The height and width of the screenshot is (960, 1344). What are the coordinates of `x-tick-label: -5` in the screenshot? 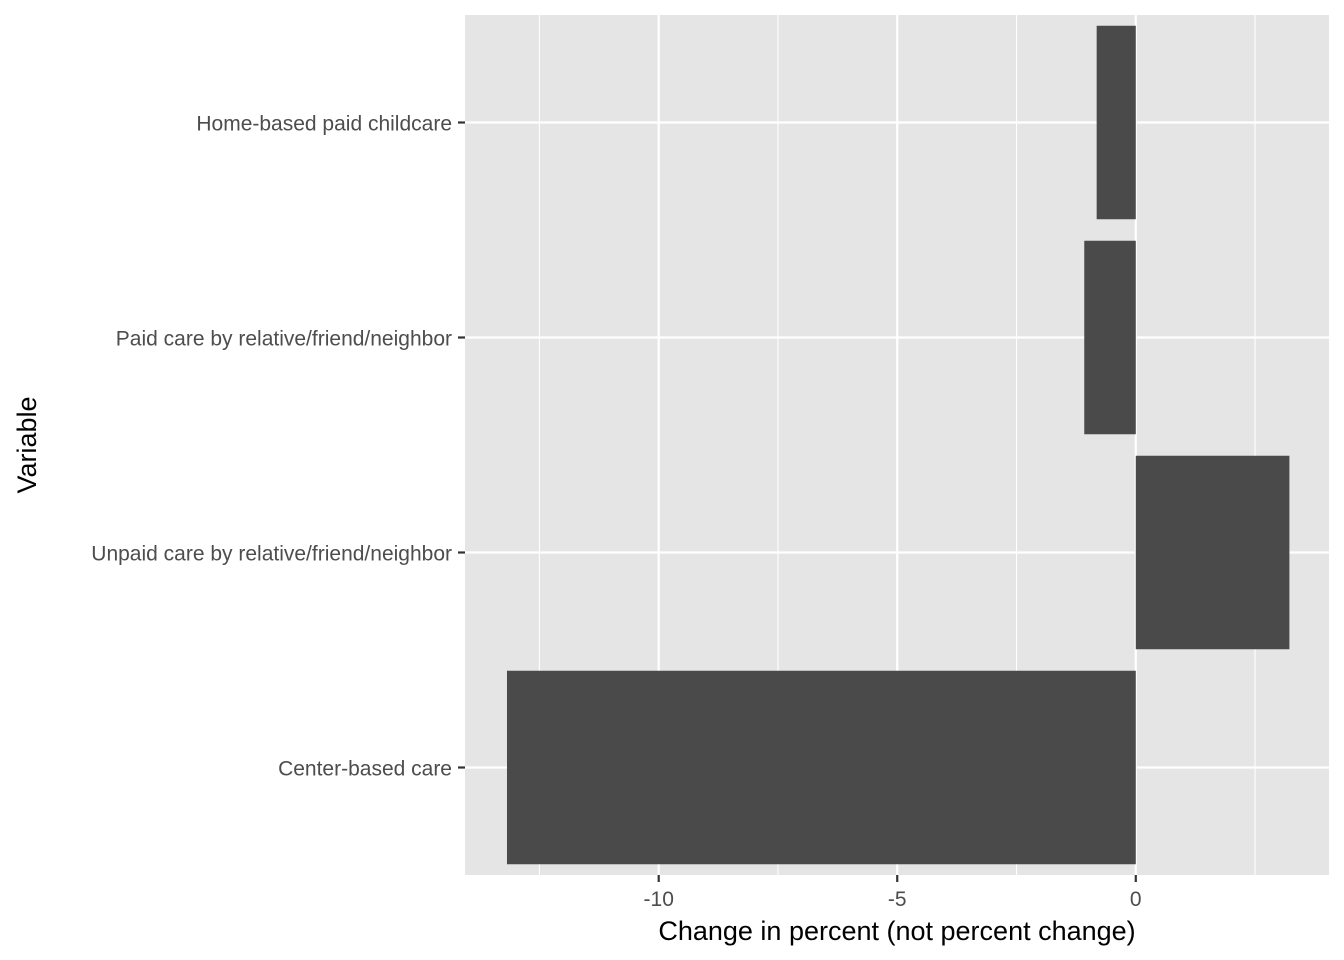 It's located at (897, 899).